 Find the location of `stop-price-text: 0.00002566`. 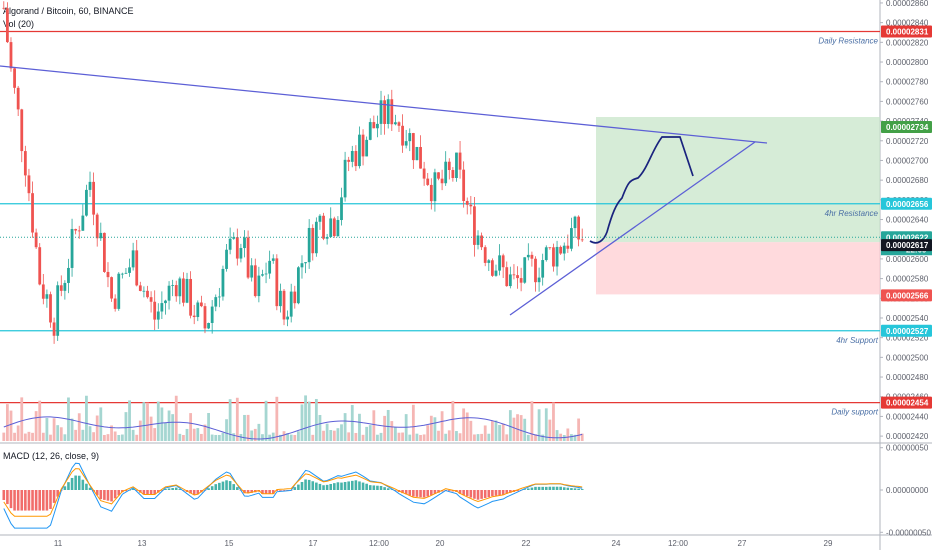

stop-price-text: 0.00002566 is located at coordinates (907, 295).